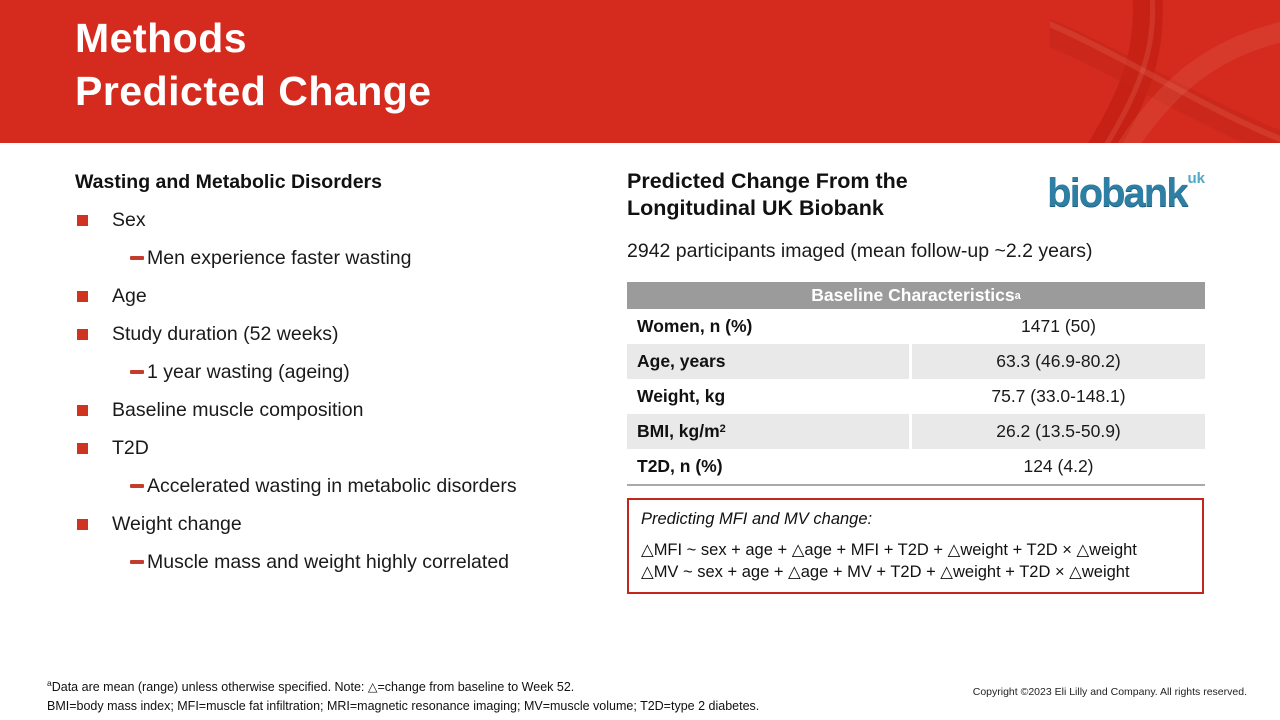  Describe the element at coordinates (248, 372) in the screenshot. I see `sub-bullet-label: 1 year wasting (ageing)` at that location.